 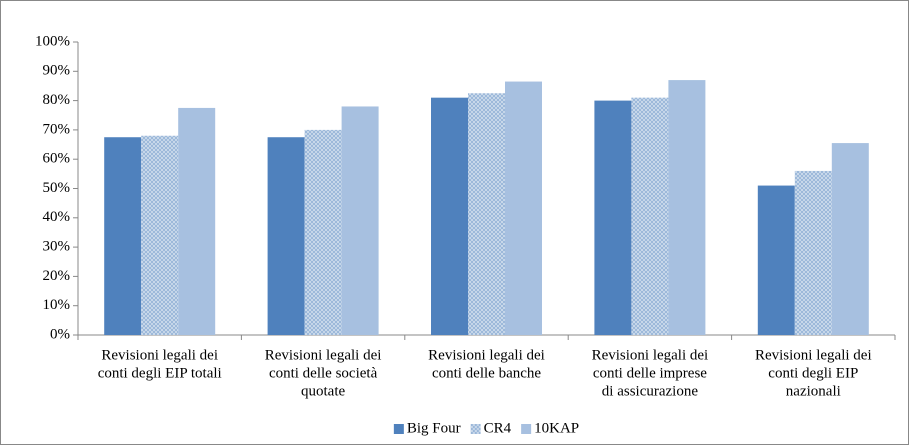 I want to click on legend-label: CR4, so click(x=498, y=428).